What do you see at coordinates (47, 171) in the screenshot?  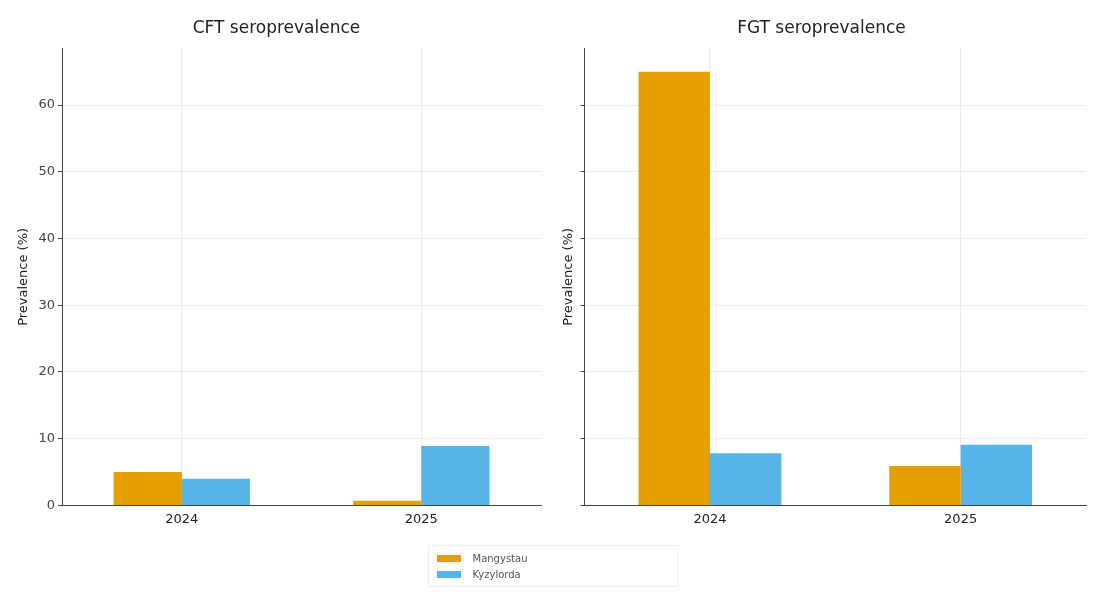 I see `y-tick-label: 50` at bounding box center [47, 171].